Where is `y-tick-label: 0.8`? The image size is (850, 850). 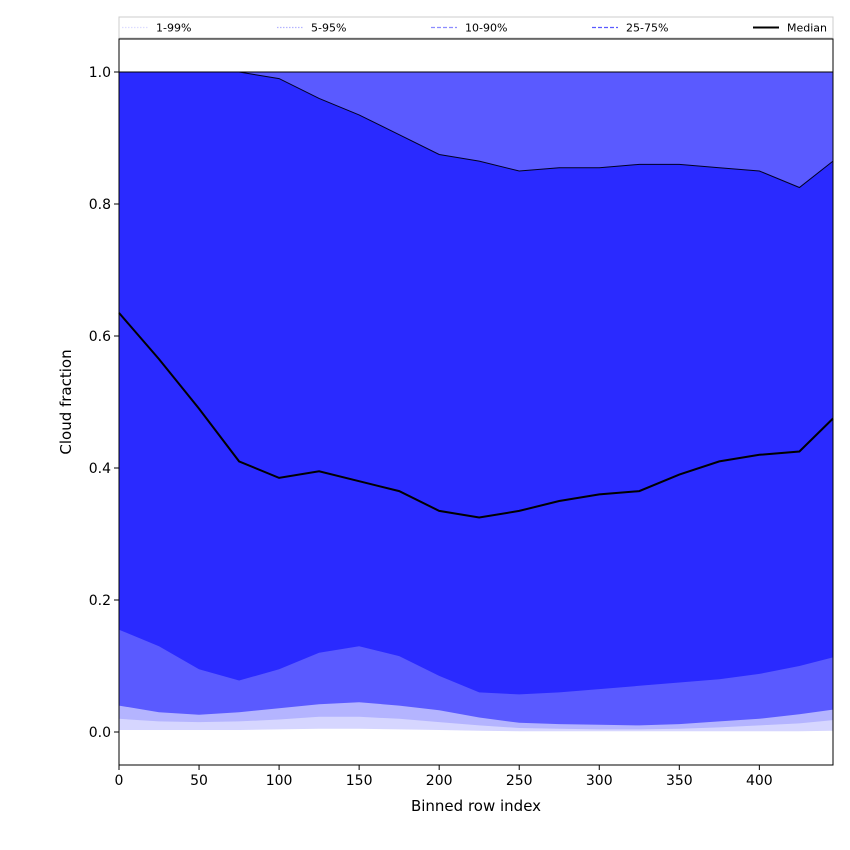 y-tick-label: 0.8 is located at coordinates (100, 205).